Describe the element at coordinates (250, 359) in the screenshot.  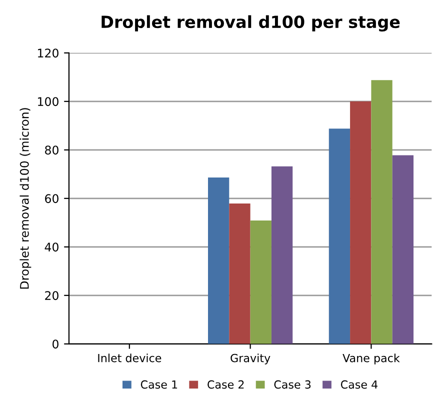
I see `x-tick-label: Gravity` at that location.